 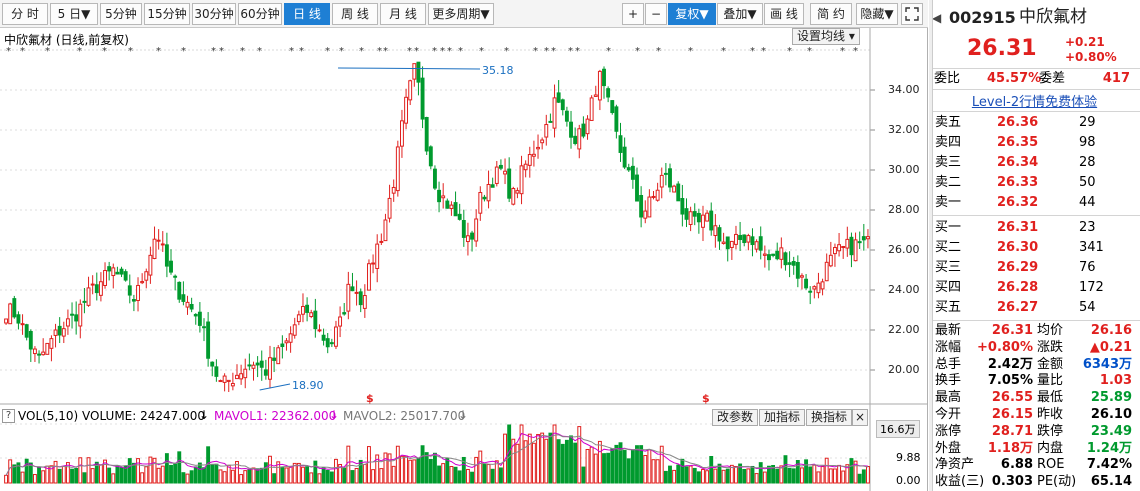 I want to click on stat-label: ROE, so click(x=1051, y=465).